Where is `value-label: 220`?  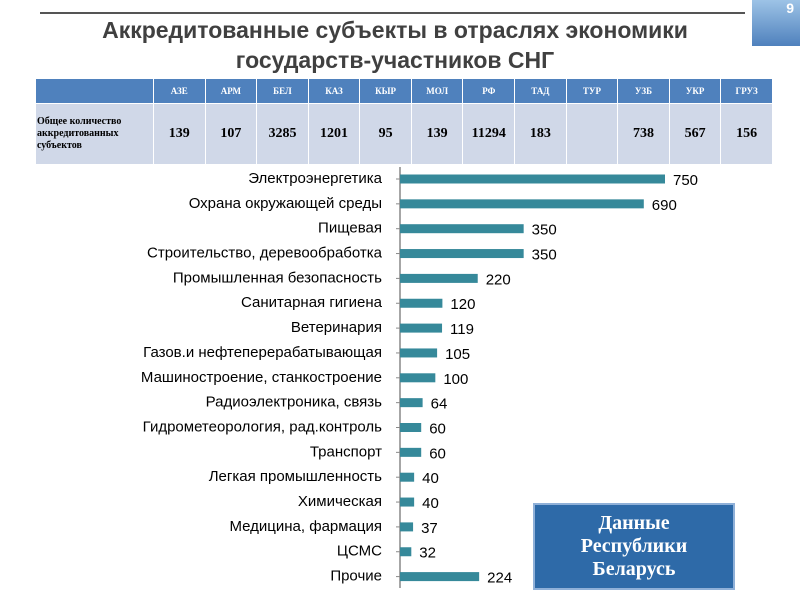 value-label: 220 is located at coordinates (498, 279).